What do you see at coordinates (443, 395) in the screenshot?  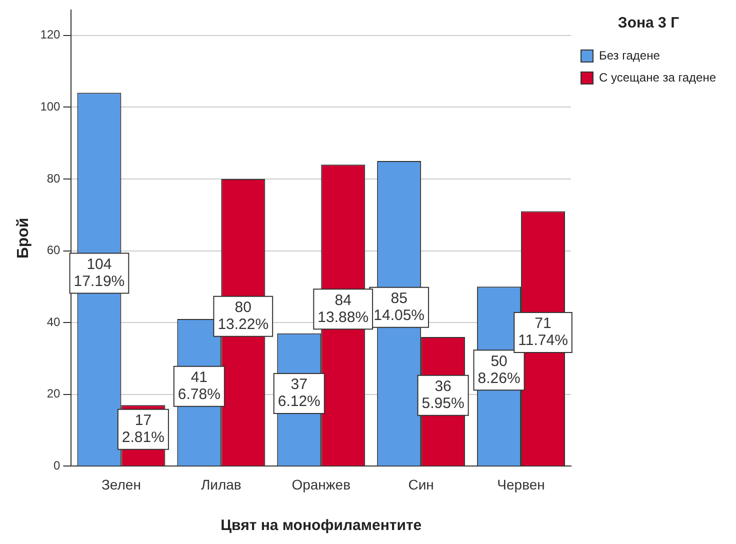 I see `data-label: 36 5.95%` at bounding box center [443, 395].